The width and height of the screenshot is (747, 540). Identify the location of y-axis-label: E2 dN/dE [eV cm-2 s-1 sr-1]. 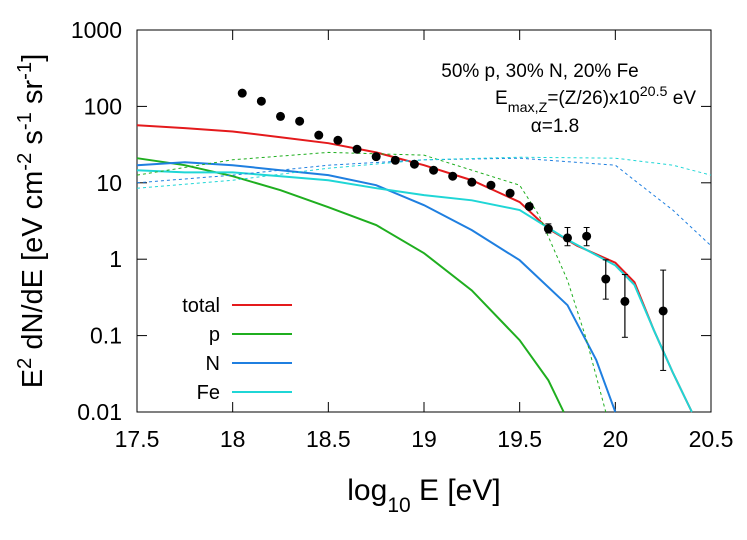
(31, 221).